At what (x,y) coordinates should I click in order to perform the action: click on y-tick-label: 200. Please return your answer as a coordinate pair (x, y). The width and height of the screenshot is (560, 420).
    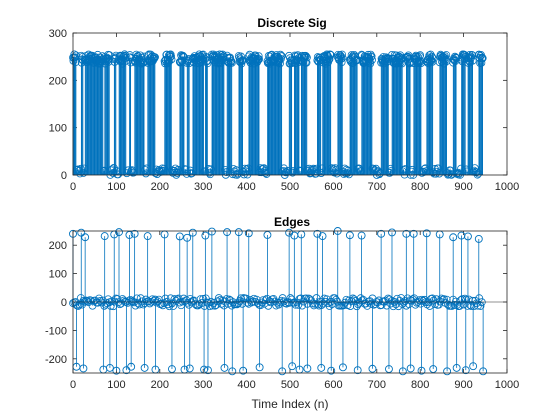
    Looking at the image, I should click on (58, 246).